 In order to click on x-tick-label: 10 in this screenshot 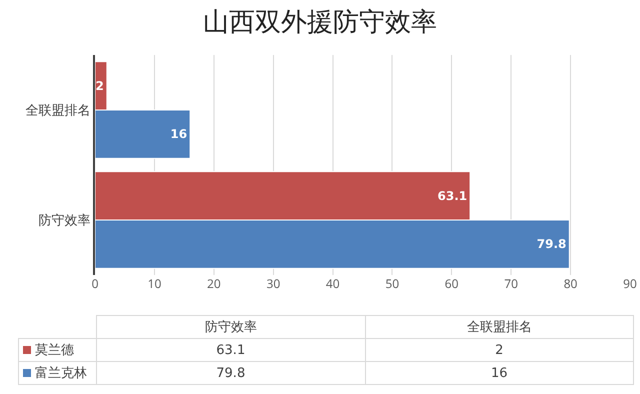, I will do `click(155, 283)`.